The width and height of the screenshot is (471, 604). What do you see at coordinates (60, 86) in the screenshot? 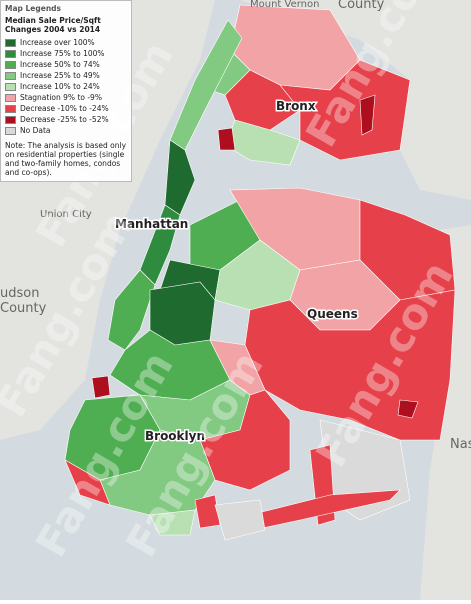
I see `legend-label: Increase 10% to 24%` at bounding box center [60, 86].